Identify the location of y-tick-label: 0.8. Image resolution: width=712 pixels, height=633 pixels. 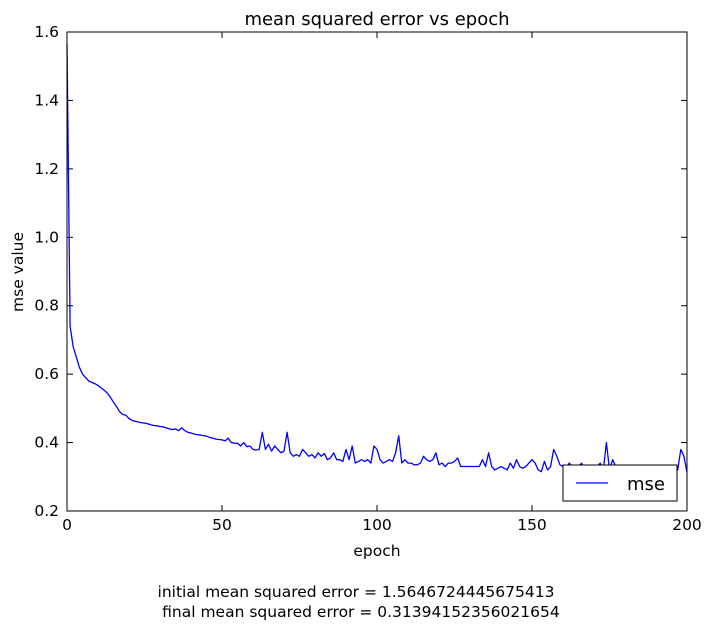
(46, 306).